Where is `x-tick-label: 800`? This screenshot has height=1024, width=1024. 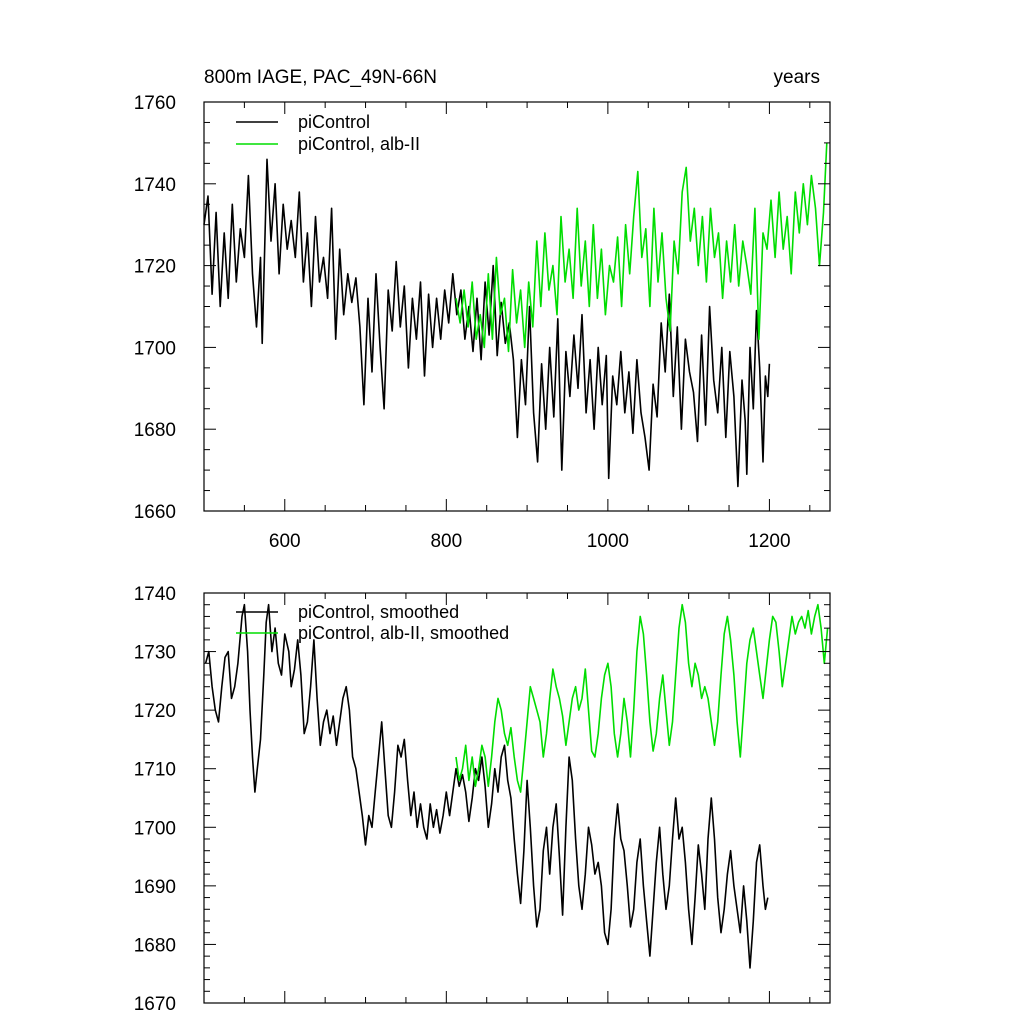 x-tick-label: 800 is located at coordinates (446, 541).